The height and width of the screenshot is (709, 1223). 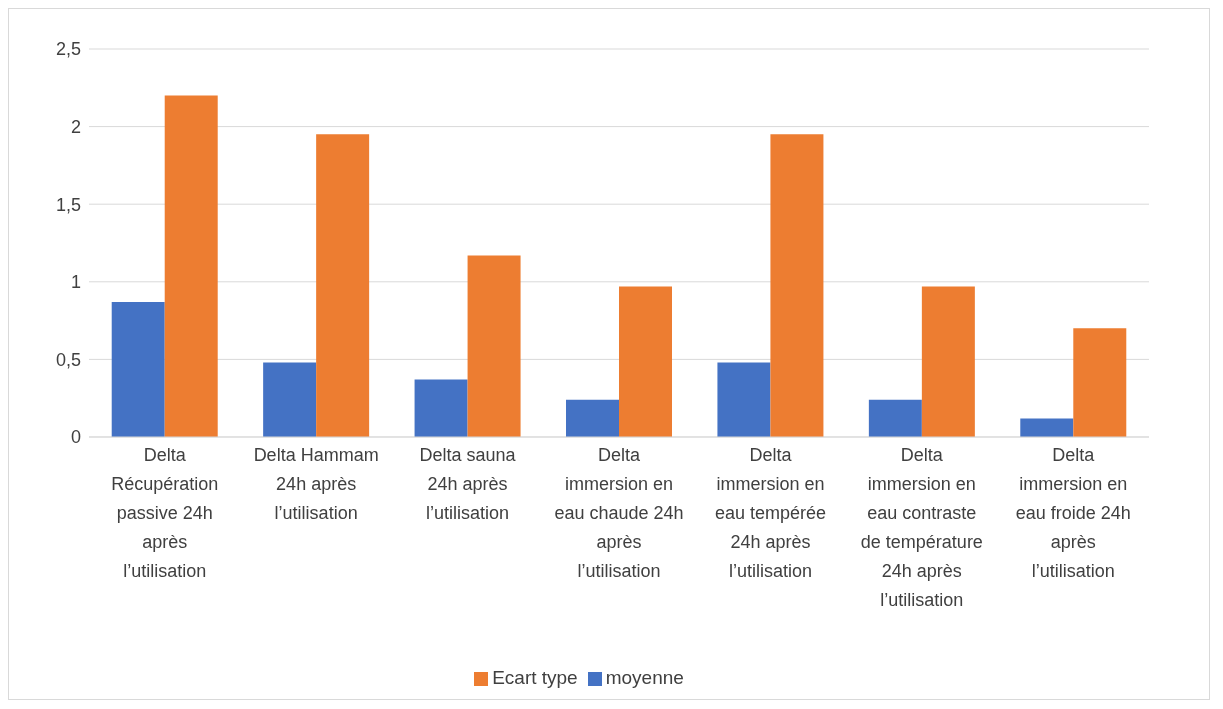 I want to click on x-tick-label: Delta immersion en eau tempérée 24h après l’utilisation, so click(x=770, y=513).